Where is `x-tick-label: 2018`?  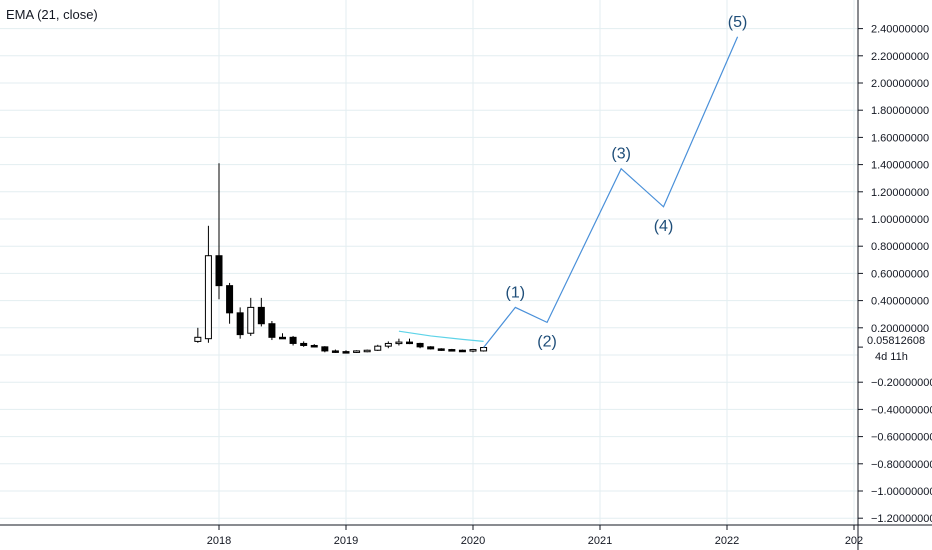 x-tick-label: 2018 is located at coordinates (219, 541).